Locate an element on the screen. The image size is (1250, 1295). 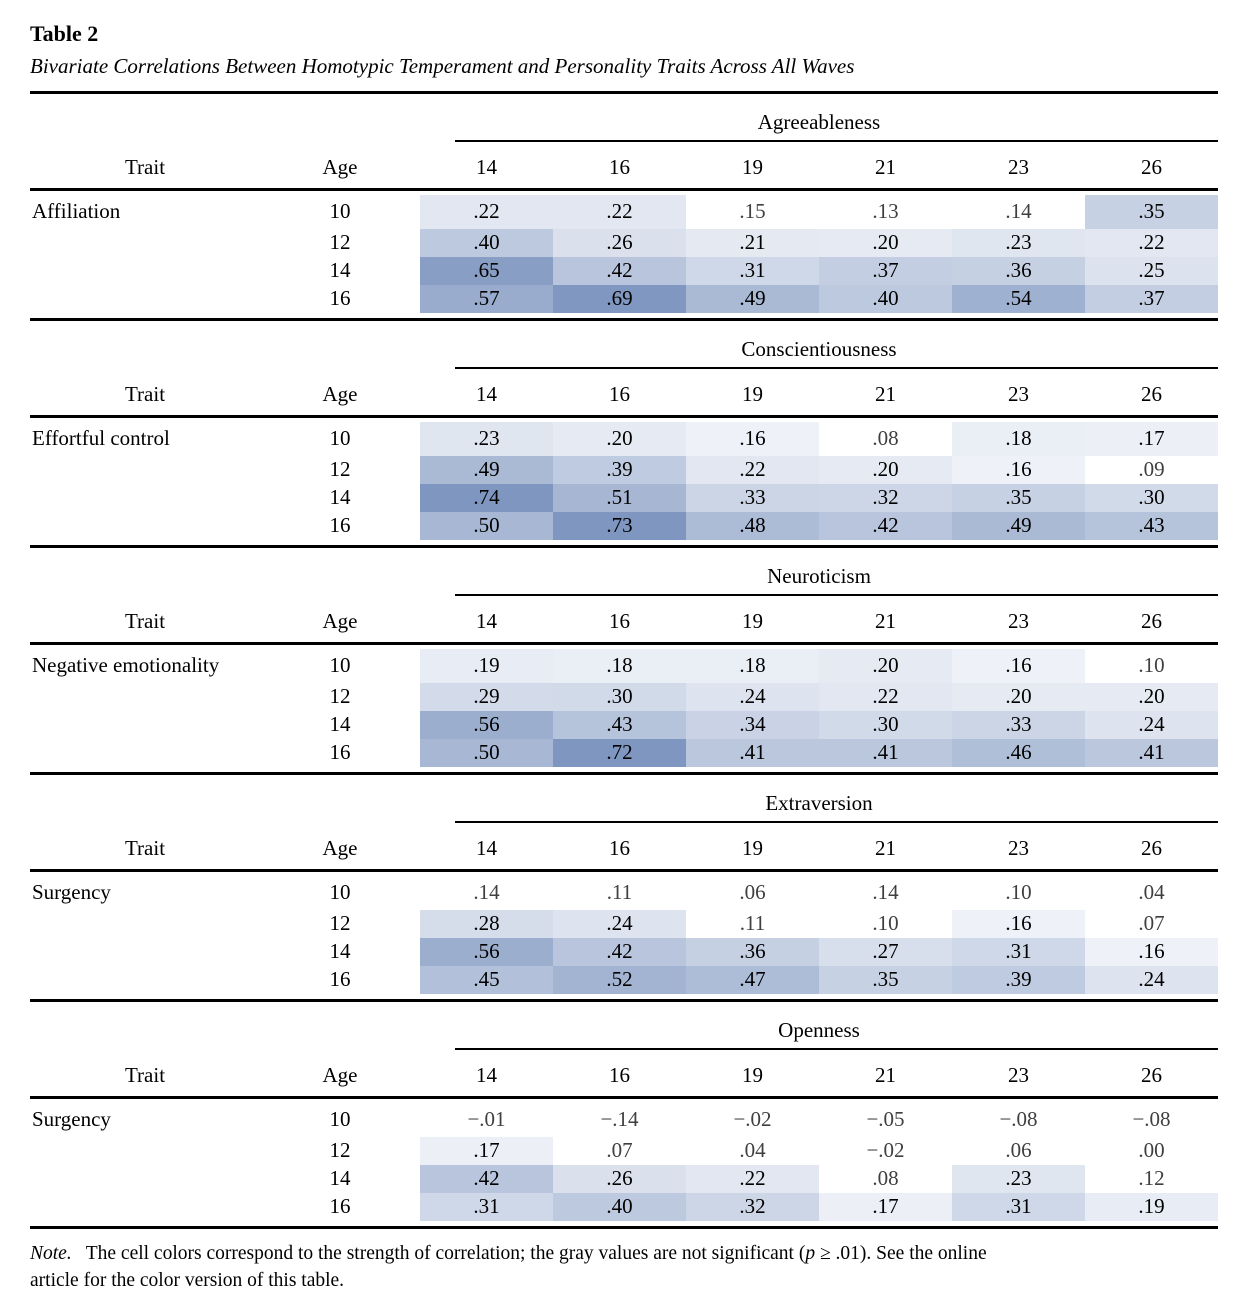
correlation-cell: .17 is located at coordinates (486, 1150).